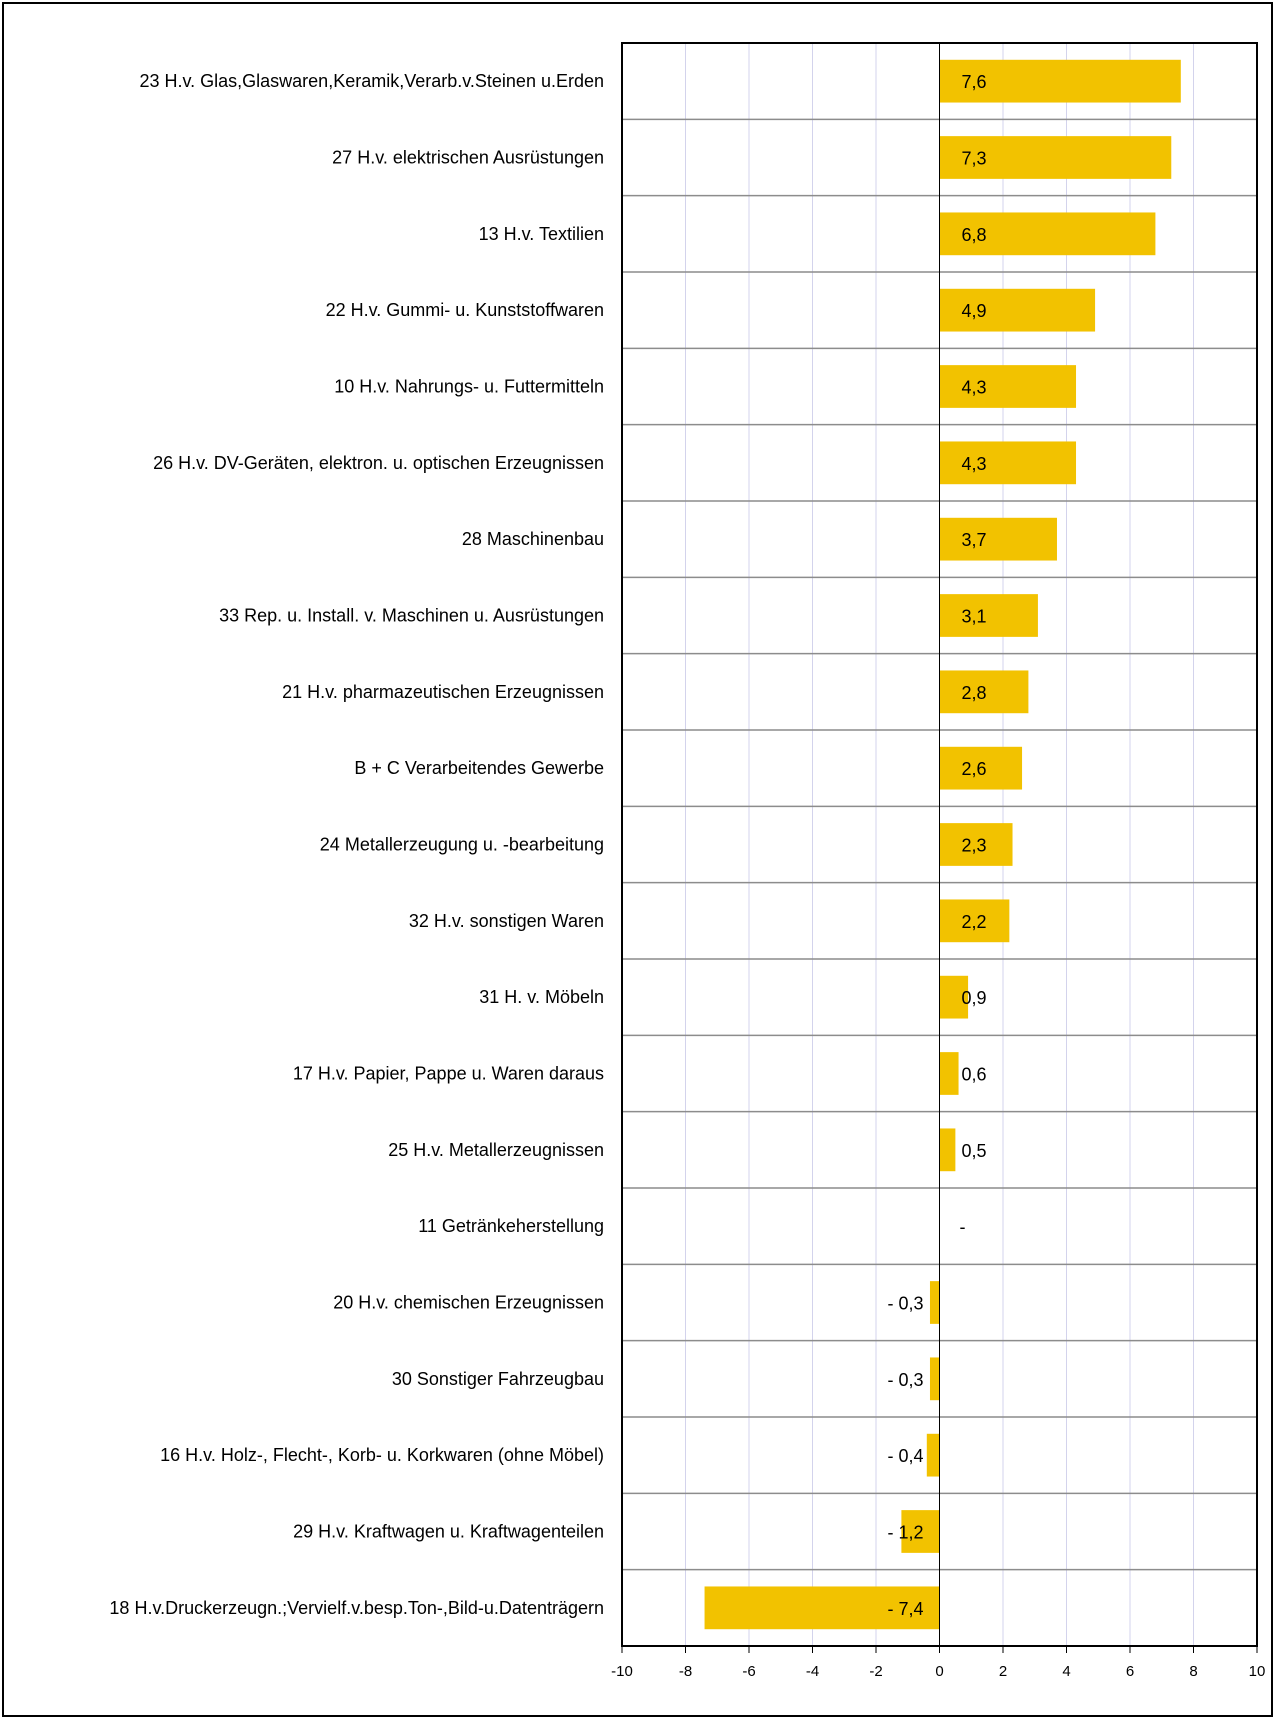 The height and width of the screenshot is (1719, 1275). What do you see at coordinates (511, 1226) in the screenshot?
I see `category-label: 11 Getränkeherstellung` at bounding box center [511, 1226].